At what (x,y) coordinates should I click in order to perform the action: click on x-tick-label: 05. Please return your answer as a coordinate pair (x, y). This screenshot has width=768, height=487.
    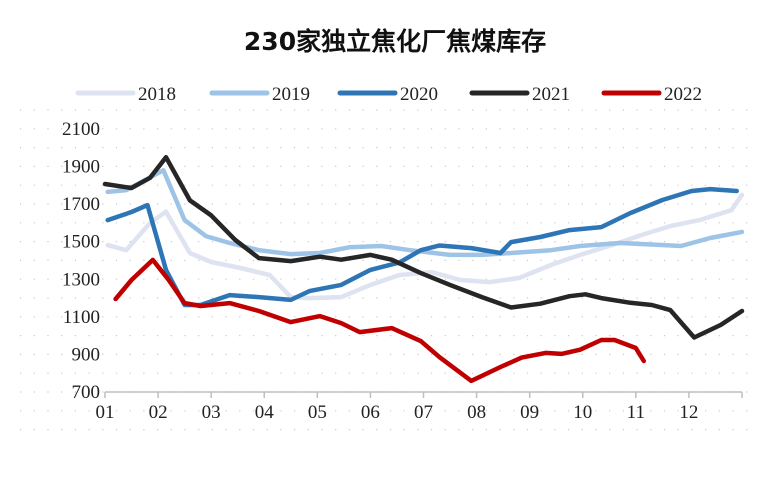
    Looking at the image, I should click on (317, 412).